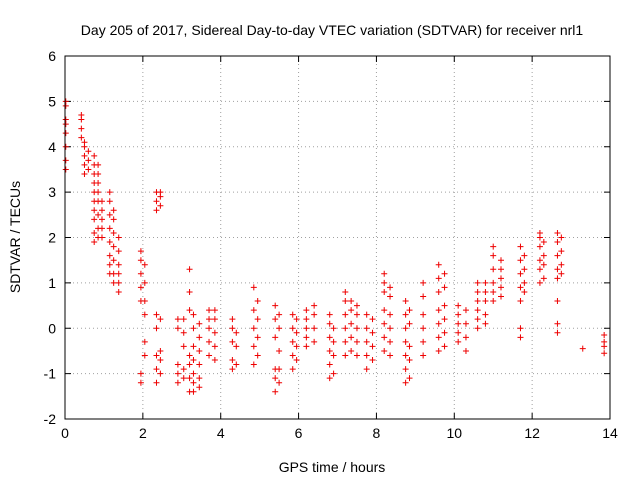  Describe the element at coordinates (52, 238) in the screenshot. I see `y-tick-label: 2` at that location.